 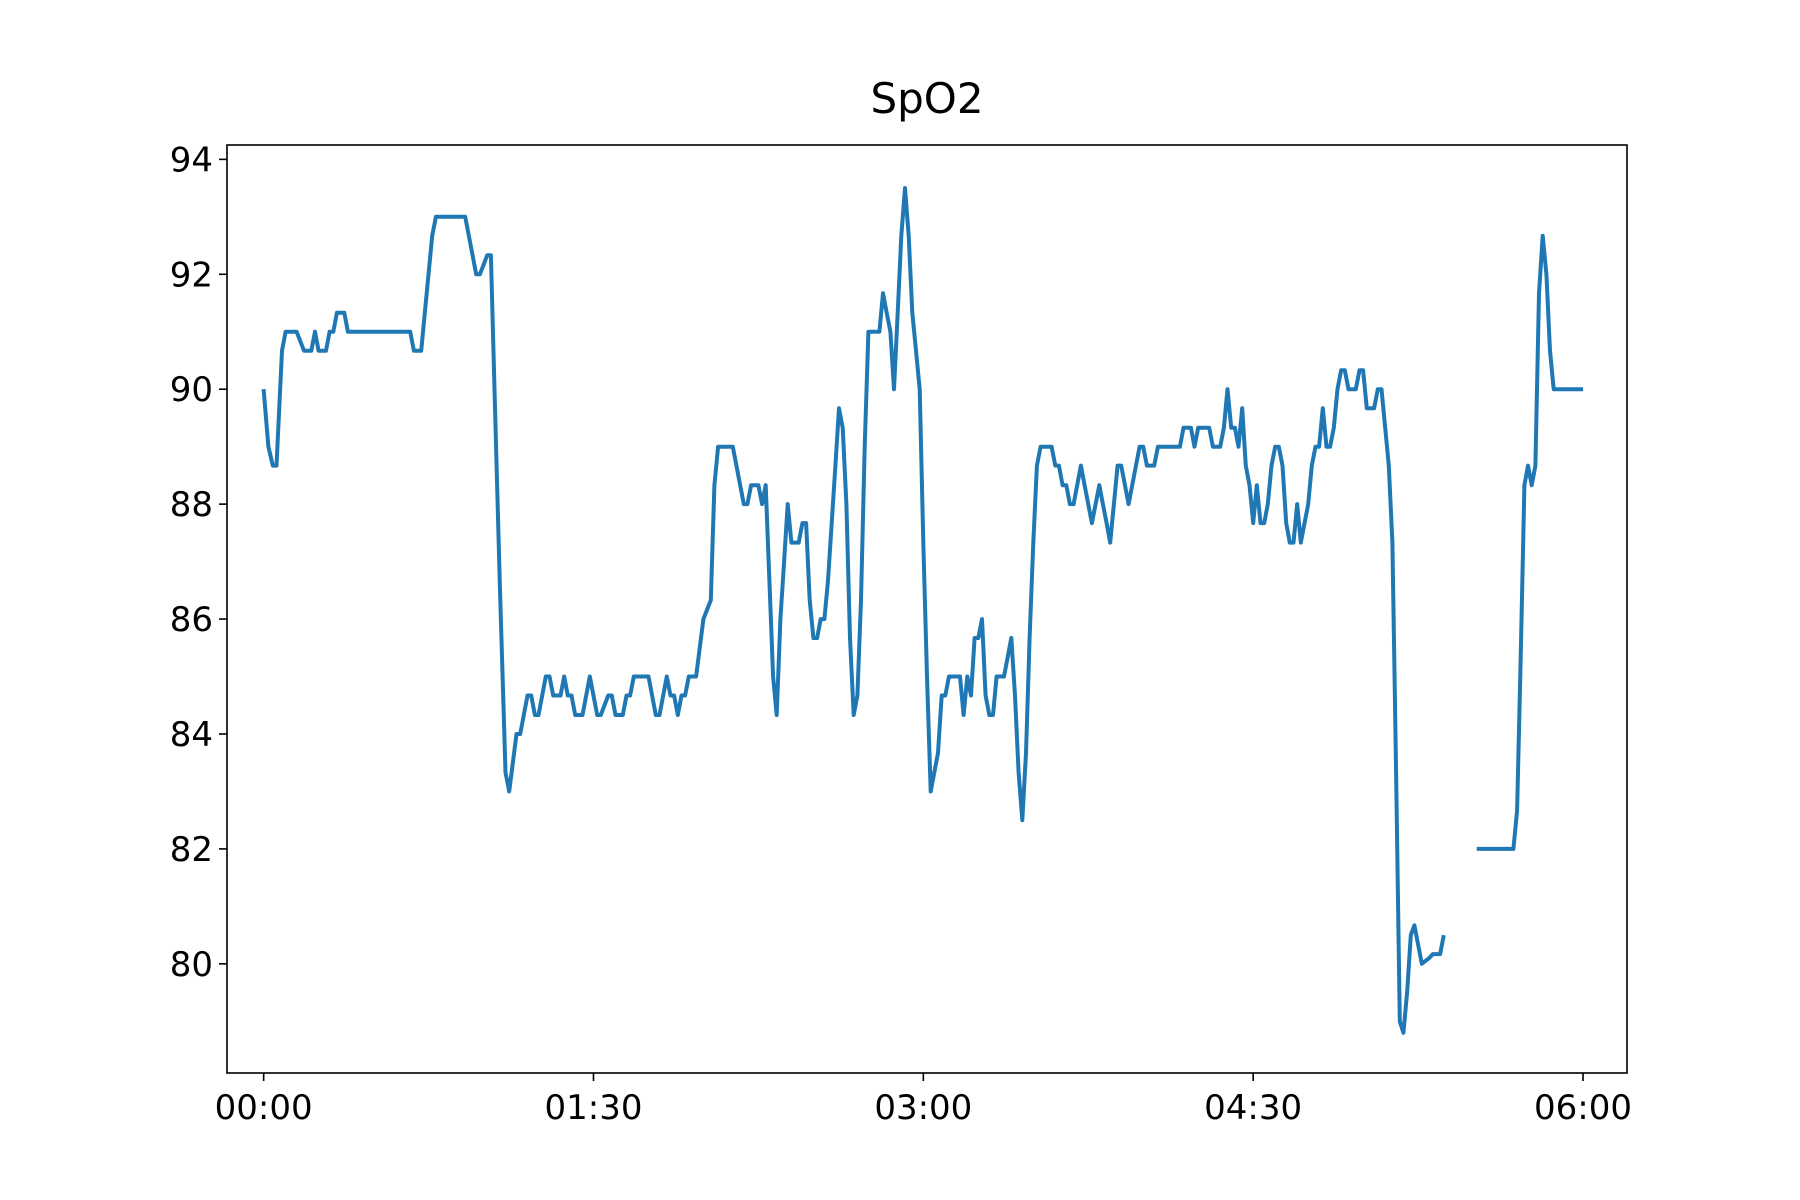 What do you see at coordinates (191, 160) in the screenshot?
I see `y-tick-label: 94` at bounding box center [191, 160].